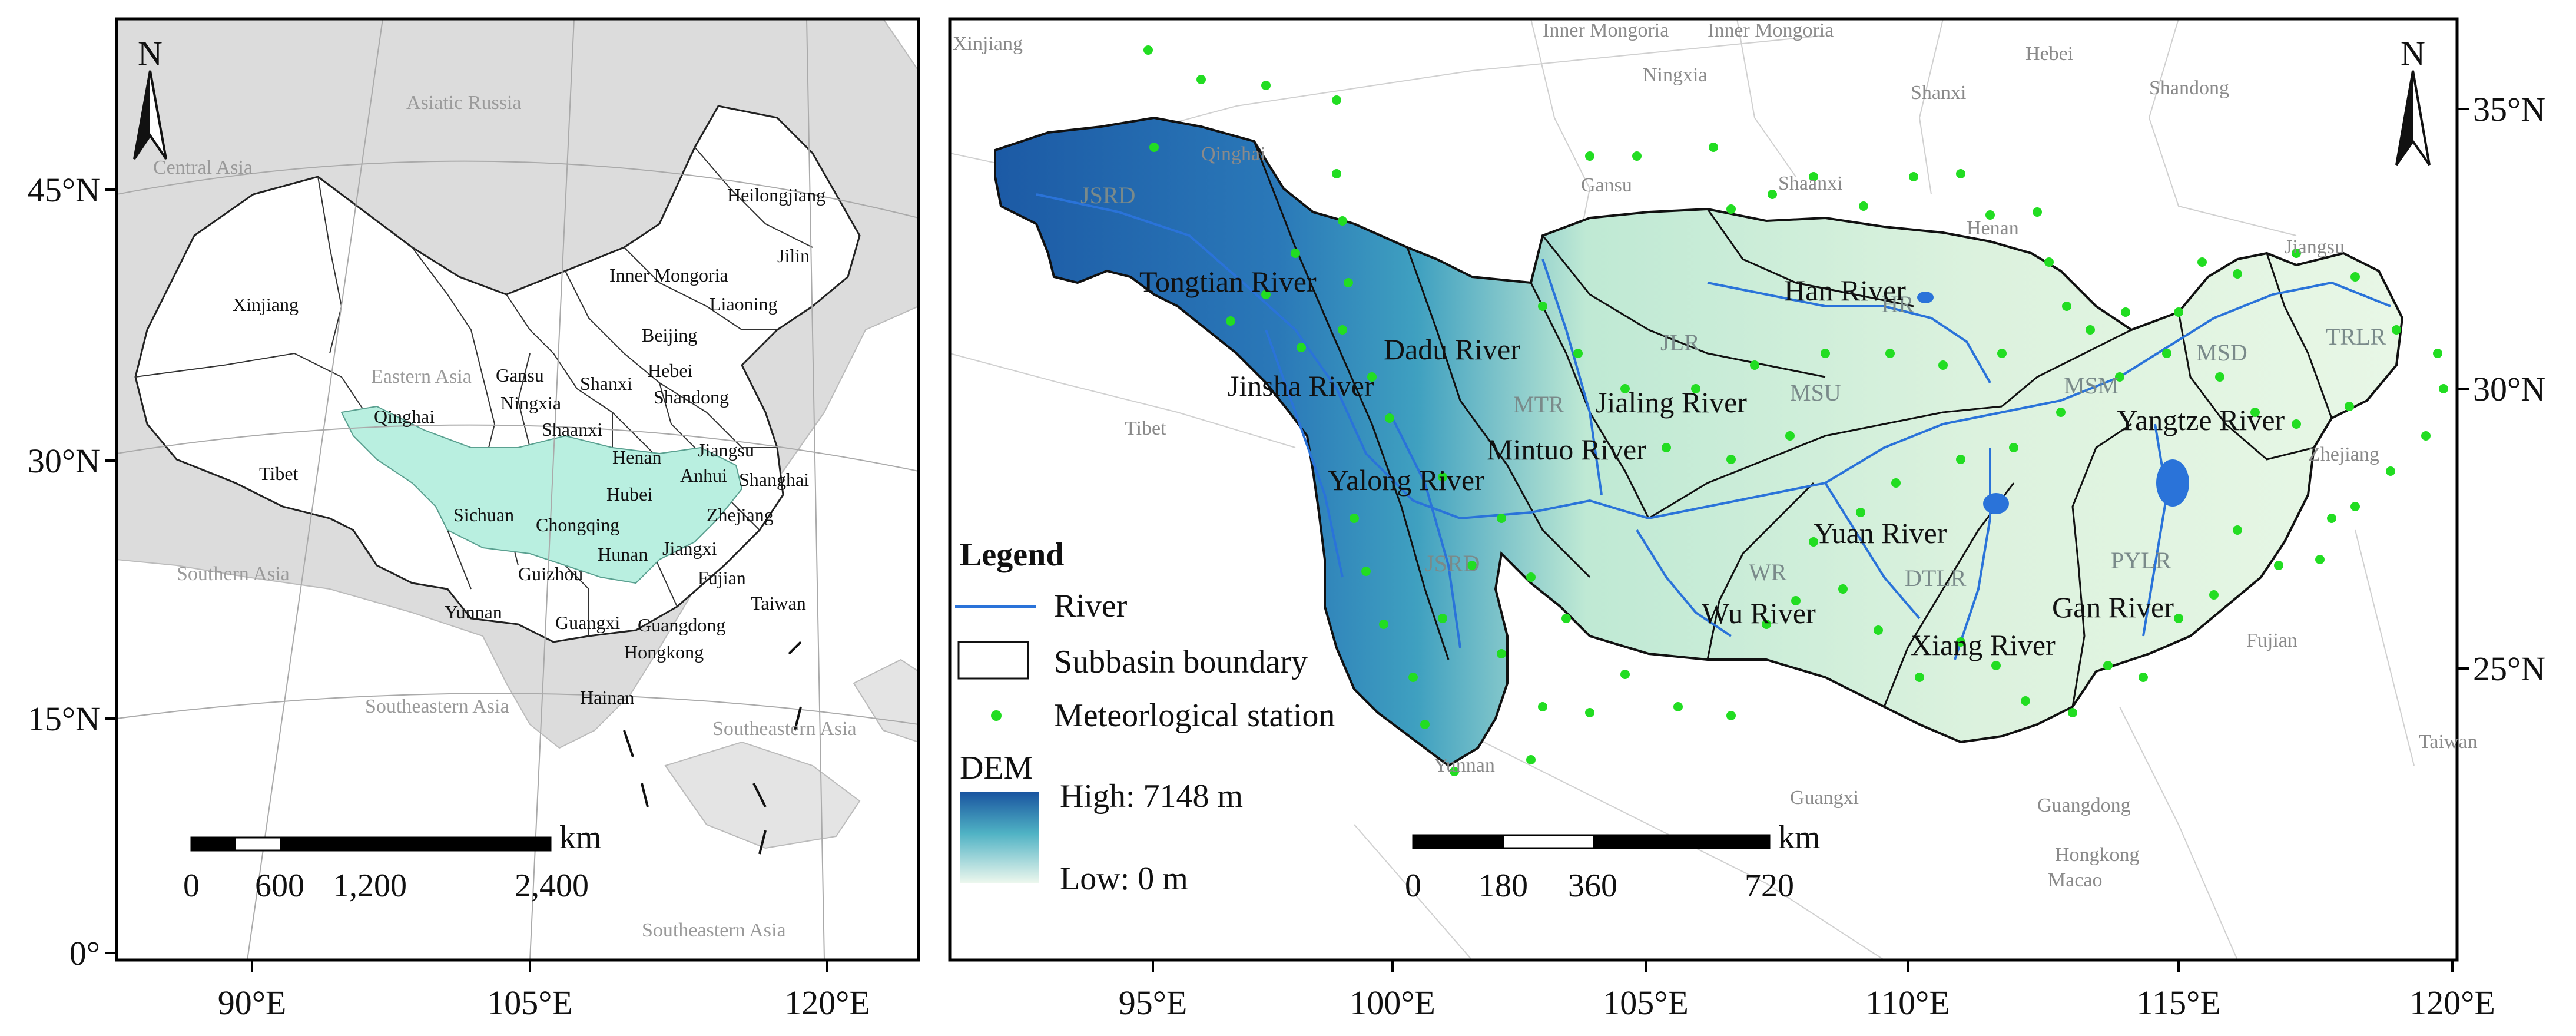 This screenshot has height=1036, width=2576. I want to click on subbasin-code: PYLR, so click(2141, 560).